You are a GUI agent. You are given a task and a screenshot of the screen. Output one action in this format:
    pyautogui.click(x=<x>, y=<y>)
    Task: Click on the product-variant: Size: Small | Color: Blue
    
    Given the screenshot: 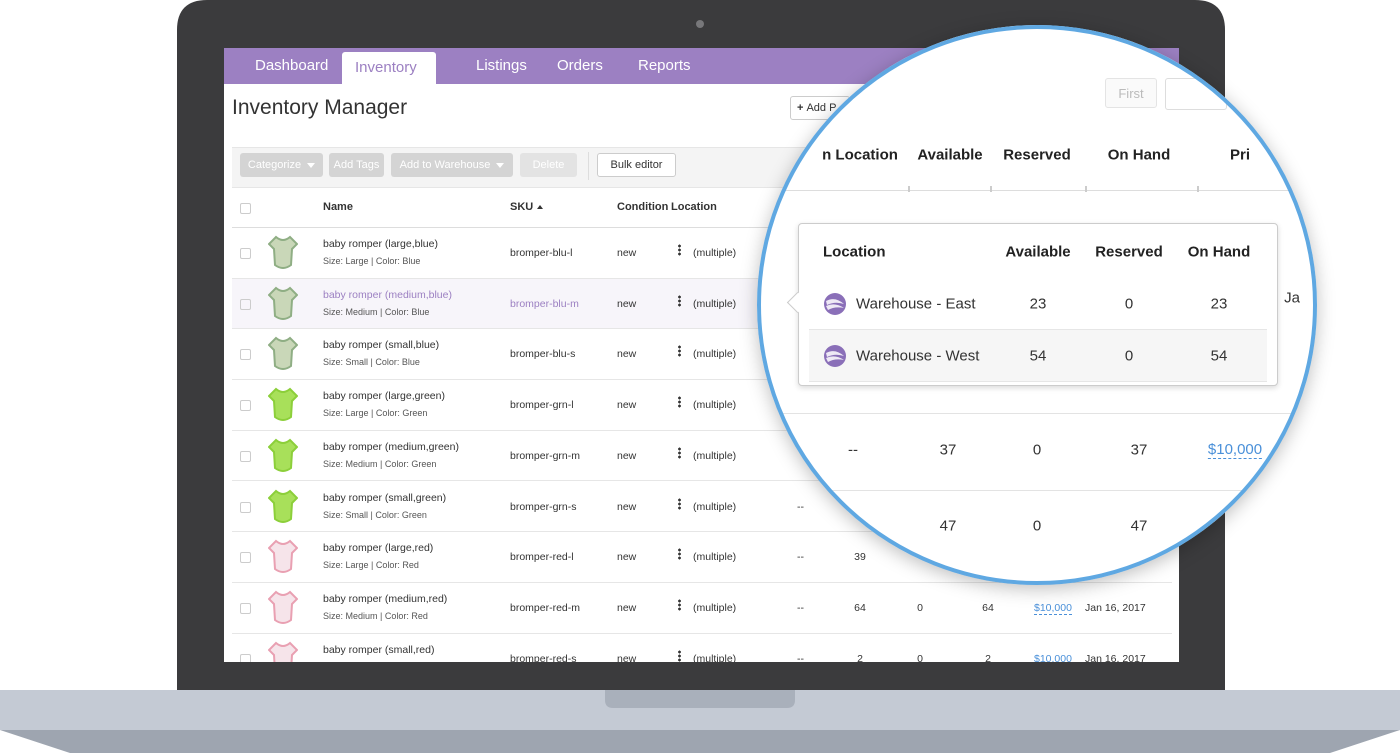 What is the action you would take?
    pyautogui.click(x=371, y=362)
    